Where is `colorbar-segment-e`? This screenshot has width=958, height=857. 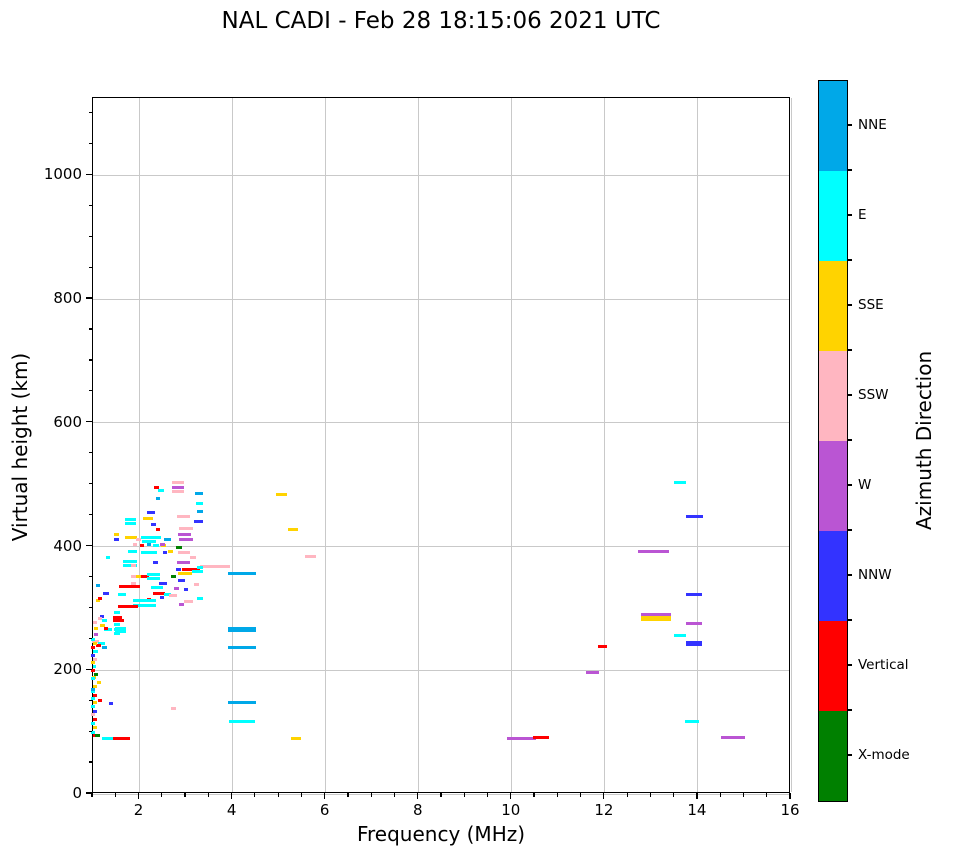
colorbar-segment-e is located at coordinates (833, 216).